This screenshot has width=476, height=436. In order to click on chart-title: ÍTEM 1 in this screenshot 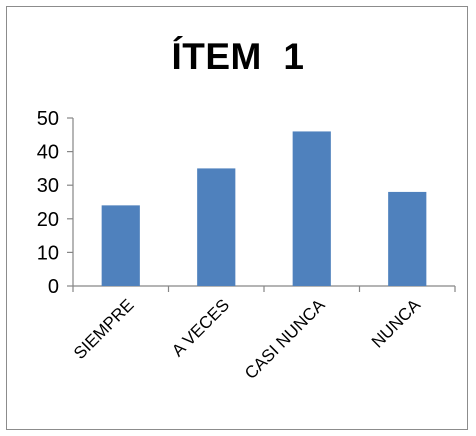, I will do `click(238, 56)`.